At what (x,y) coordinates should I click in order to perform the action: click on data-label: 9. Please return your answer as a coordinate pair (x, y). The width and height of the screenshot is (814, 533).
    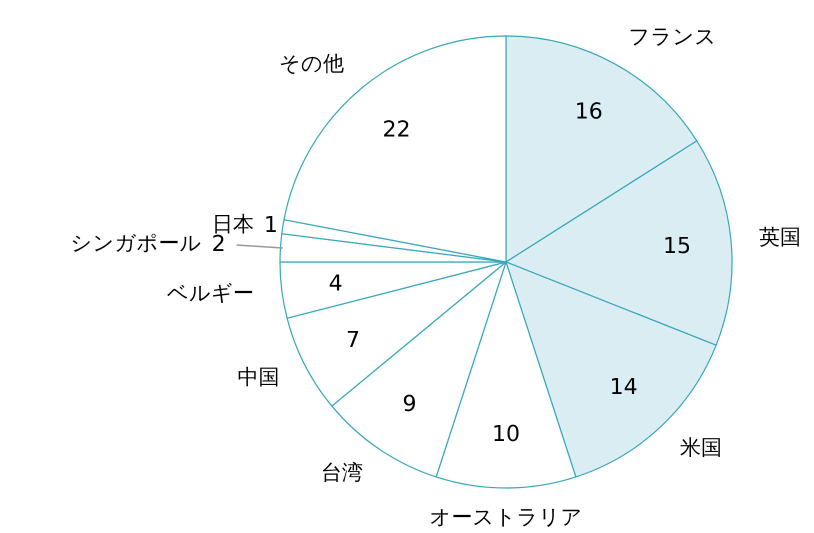
    Looking at the image, I should click on (409, 405).